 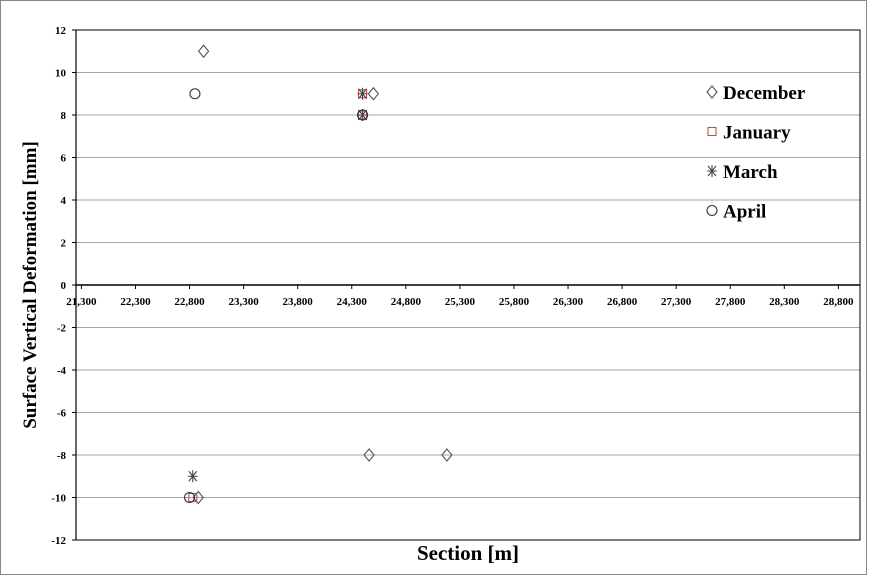 I want to click on x-tick-label: 26,300, so click(x=568, y=302).